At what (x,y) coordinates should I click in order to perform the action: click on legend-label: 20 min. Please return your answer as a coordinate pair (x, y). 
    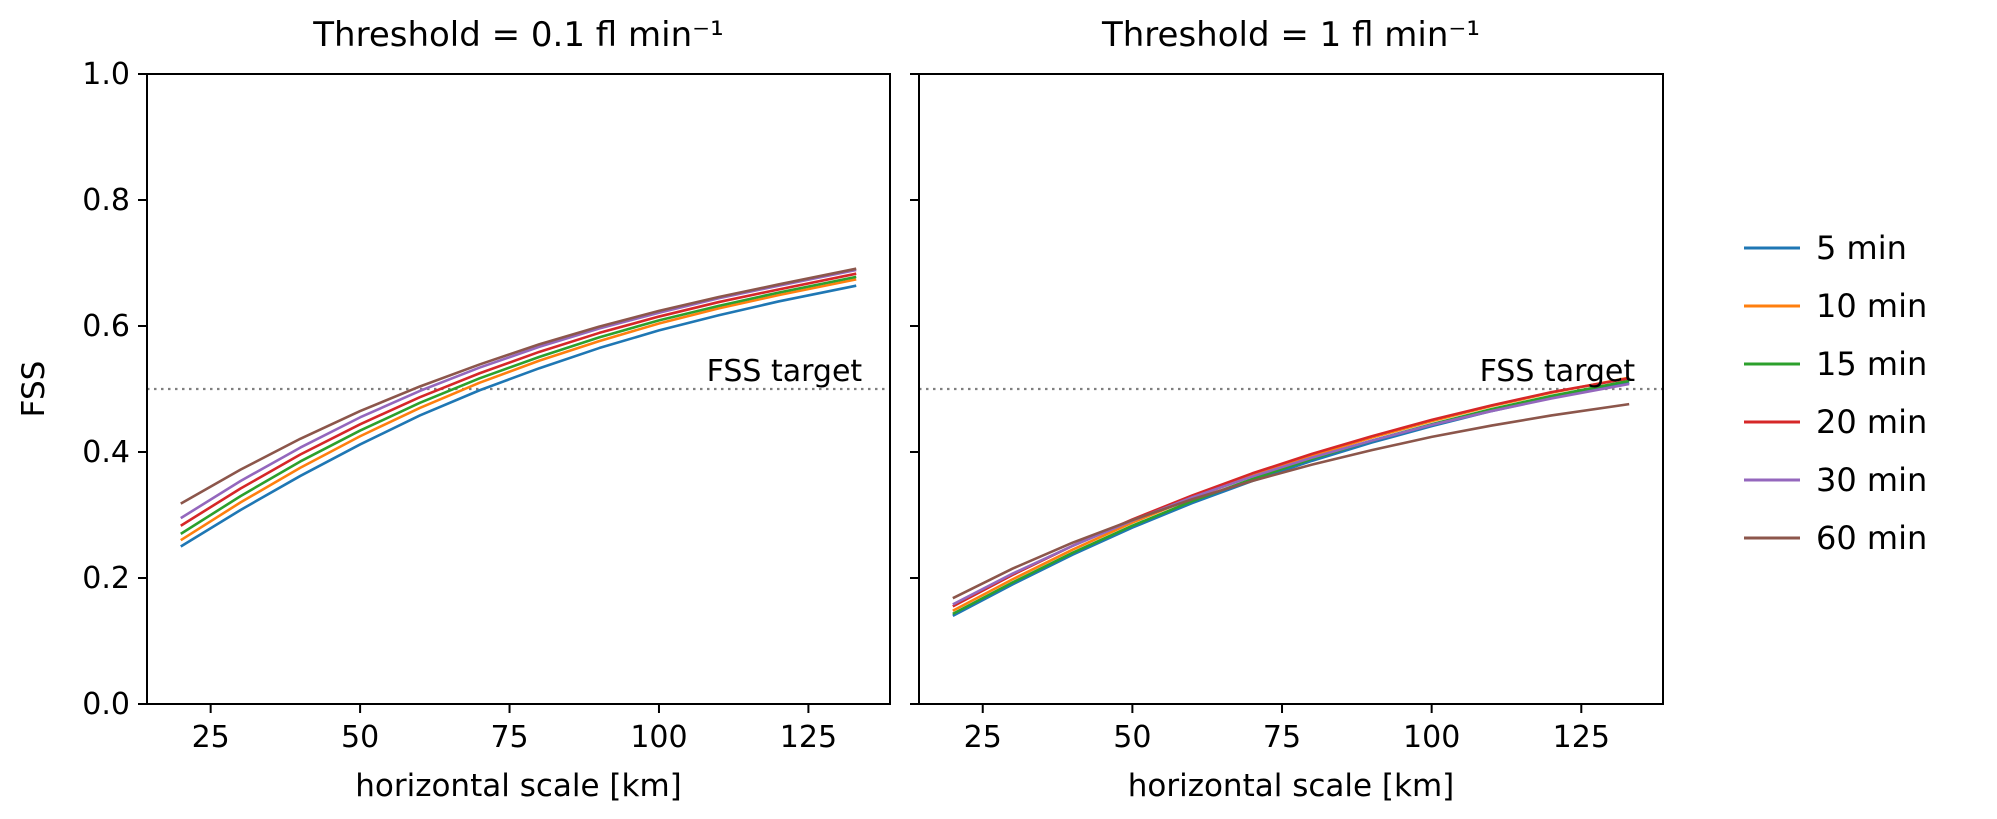
    Looking at the image, I should click on (1871, 422).